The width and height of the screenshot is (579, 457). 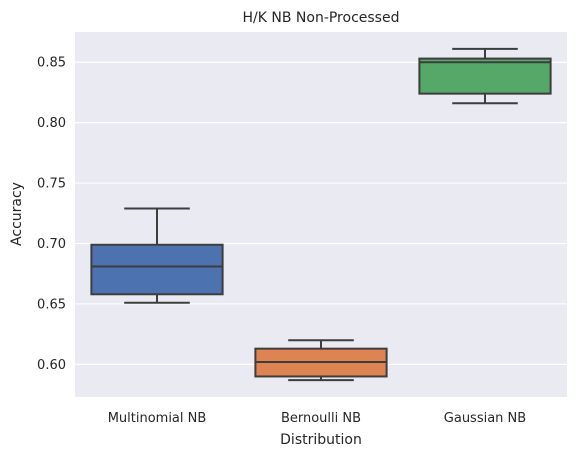 What do you see at coordinates (321, 440) in the screenshot?
I see `x-axis-title: Distribution` at bounding box center [321, 440].